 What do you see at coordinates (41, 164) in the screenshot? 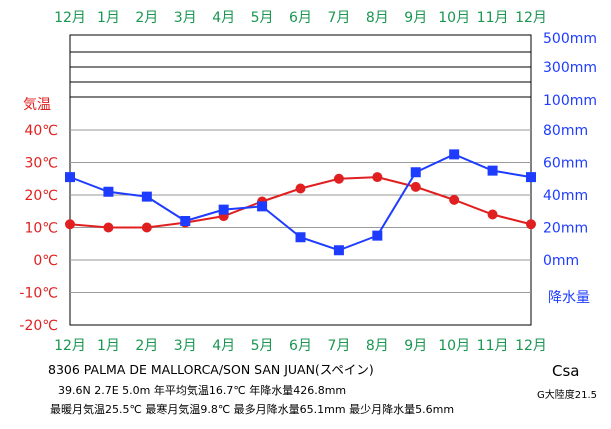
I see `temperature-tick-label: 30℃` at bounding box center [41, 164].